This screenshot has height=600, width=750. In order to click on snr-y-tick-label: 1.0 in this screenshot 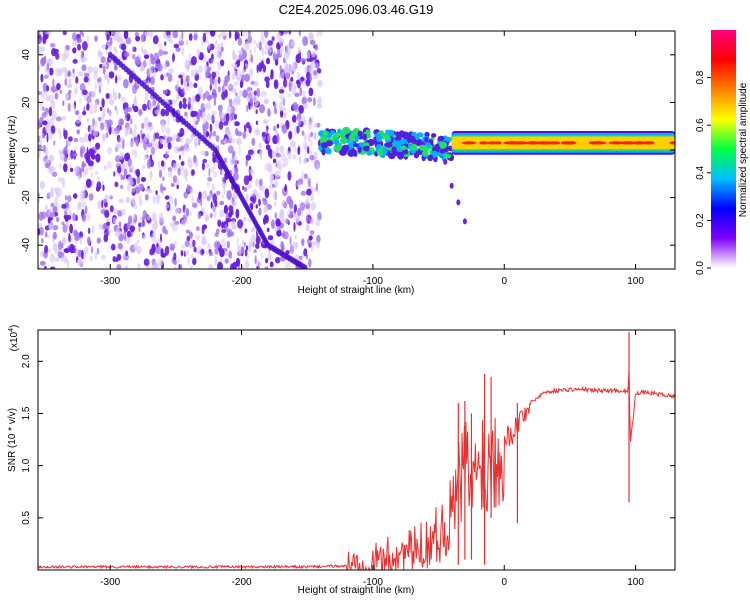, I will do `click(26, 465)`.